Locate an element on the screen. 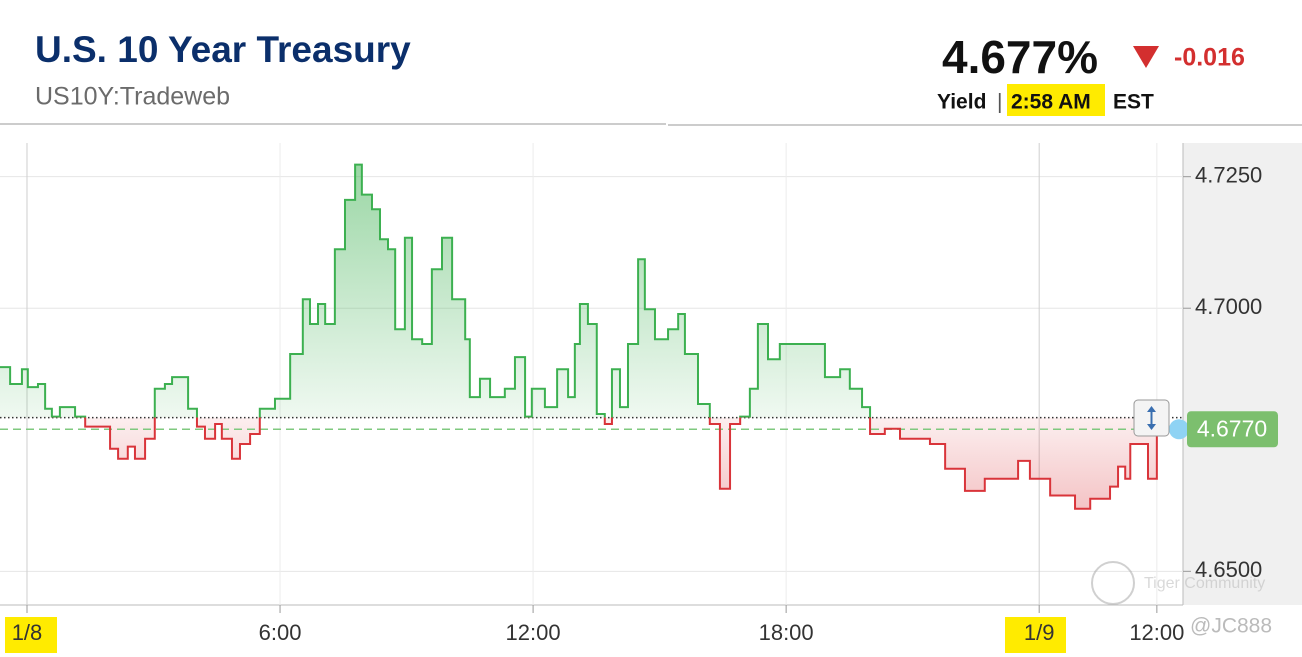 Image resolution: width=1302 pixels, height=657 pixels. down-arrow is located at coordinates (1146, 57).